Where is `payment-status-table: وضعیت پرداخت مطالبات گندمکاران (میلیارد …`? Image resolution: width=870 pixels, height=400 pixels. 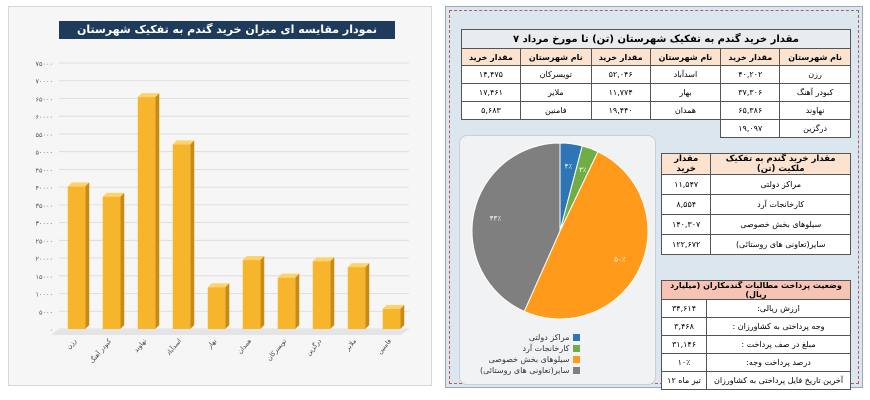 payment-status-table: وضعیت پرداخت مطالبات گندمکاران (میلیارد … is located at coordinates (755, 335).